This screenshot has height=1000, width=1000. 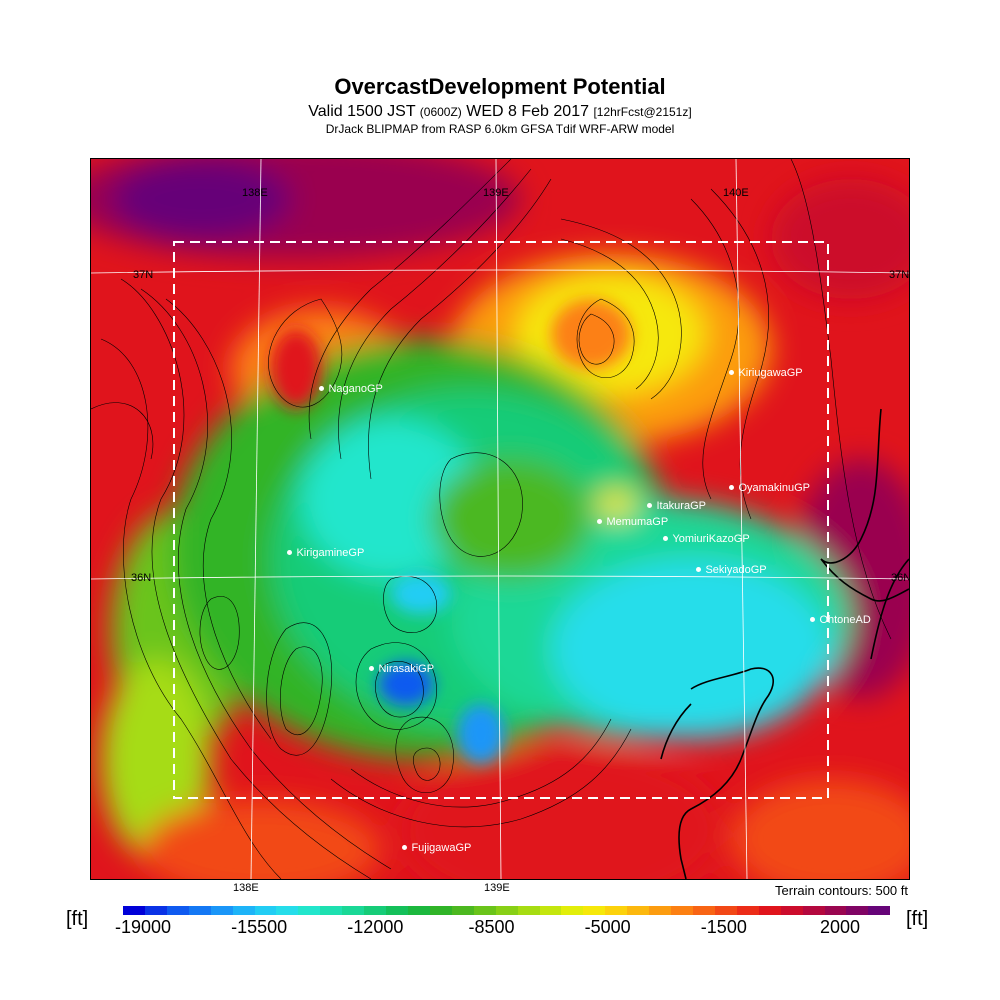 What do you see at coordinates (736, 193) in the screenshot?
I see `lon-label-140-top: 140E` at bounding box center [736, 193].